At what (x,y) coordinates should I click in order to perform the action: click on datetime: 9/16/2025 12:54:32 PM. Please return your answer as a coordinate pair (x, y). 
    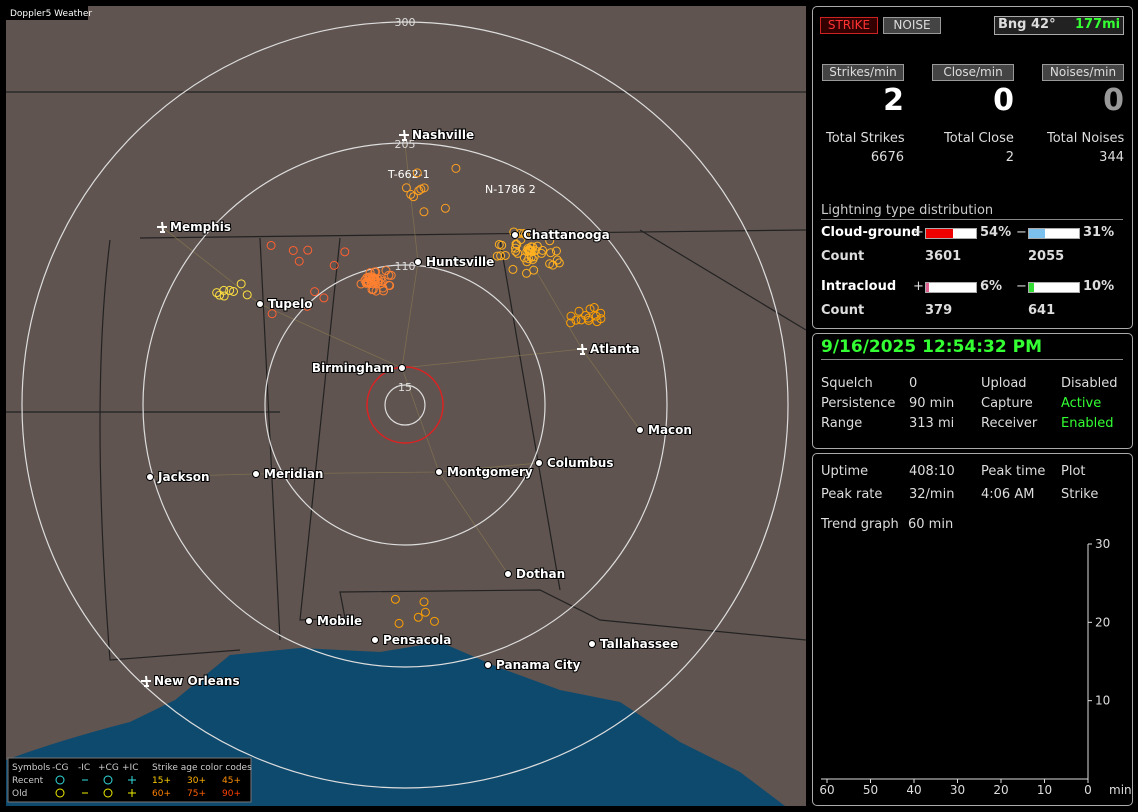
    Looking at the image, I should click on (931, 347).